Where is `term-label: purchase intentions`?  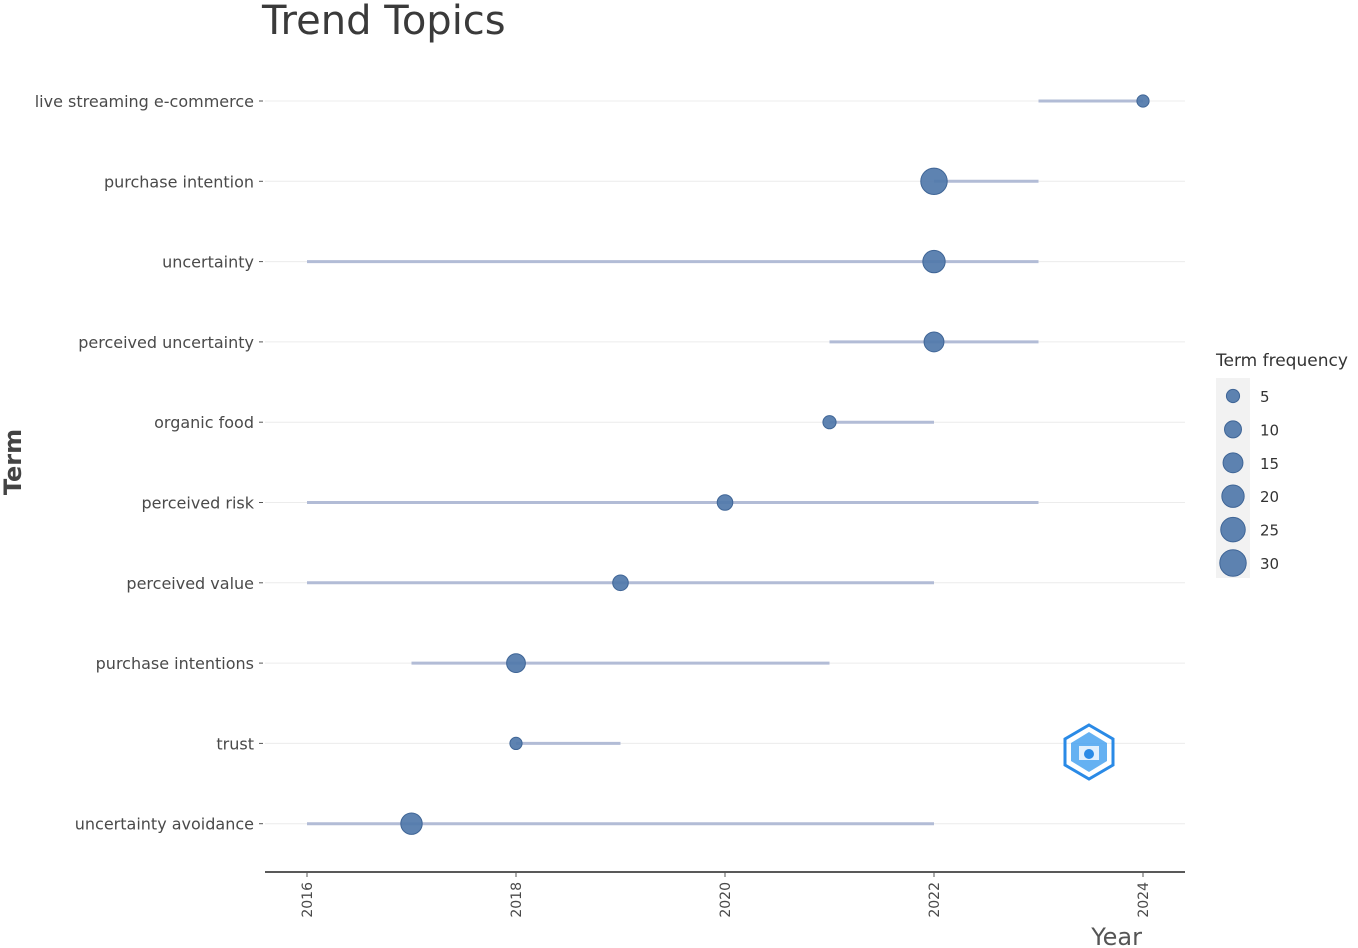
term-label: purchase intentions is located at coordinates (175, 663).